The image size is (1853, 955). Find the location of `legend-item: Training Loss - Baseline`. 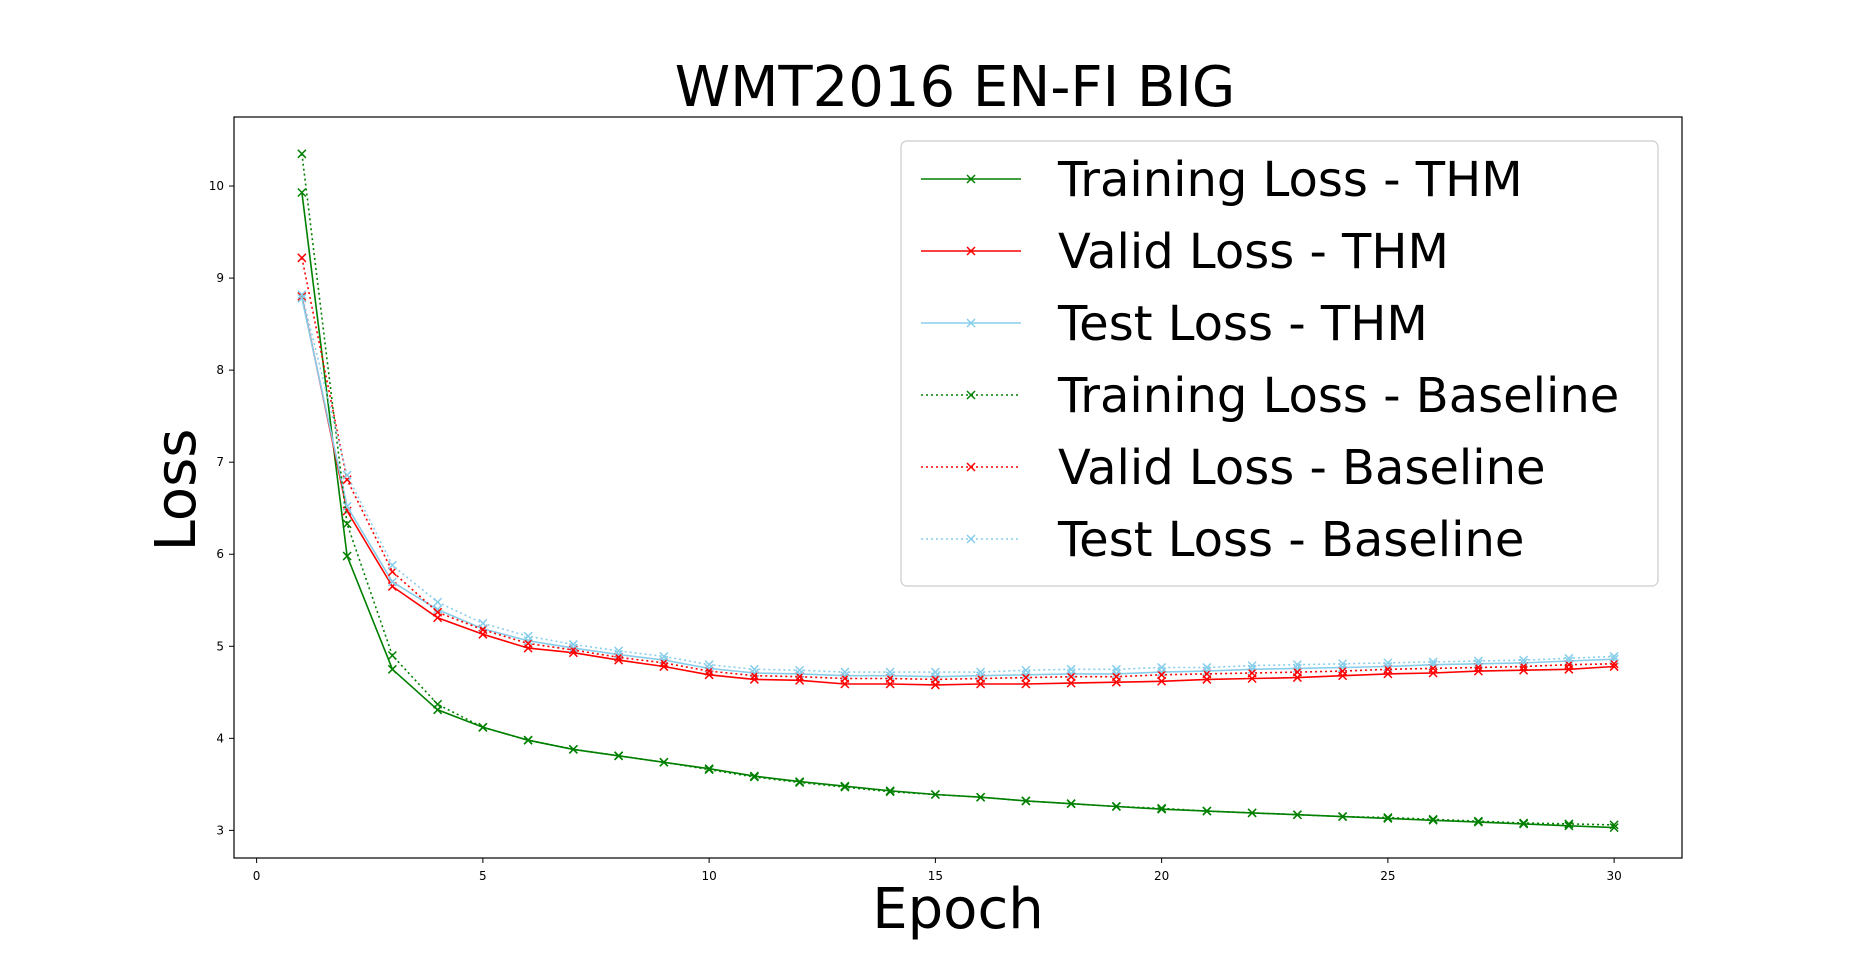

legend-item: Training Loss - Baseline is located at coordinates (1270, 396).